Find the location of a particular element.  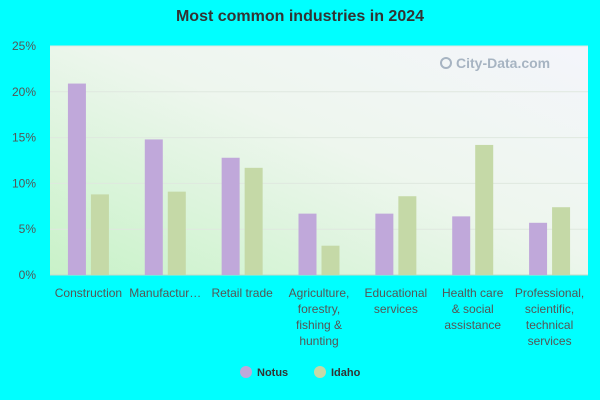

x-tick-label: Agriculture, forestry, fishing & hunting is located at coordinates (319, 317).